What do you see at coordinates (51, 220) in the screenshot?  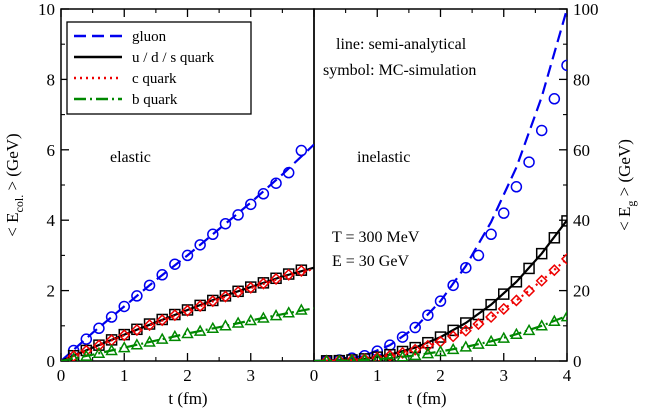 I see `left-y-tick-label: 4` at bounding box center [51, 220].